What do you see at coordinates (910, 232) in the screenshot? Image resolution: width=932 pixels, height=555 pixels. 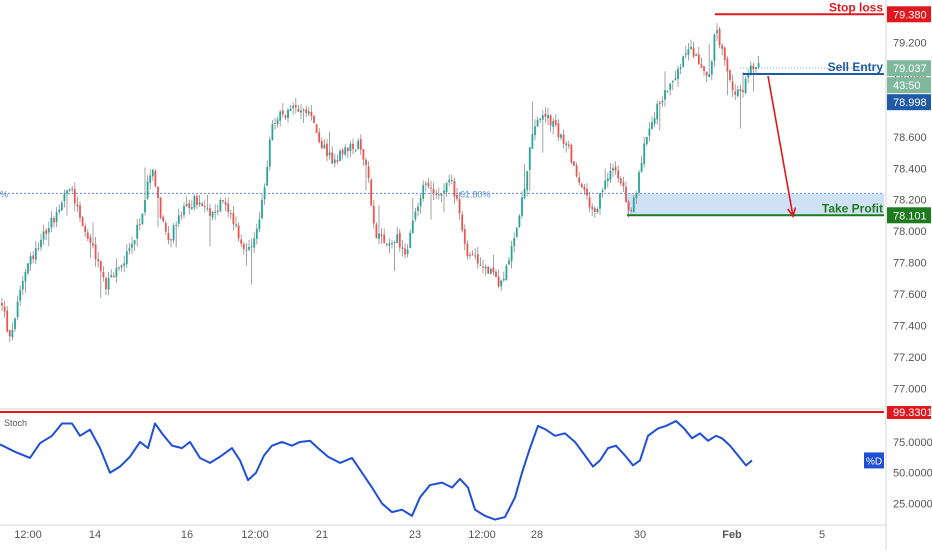 I see `y-tick-label-6: 78.000` at bounding box center [910, 232].